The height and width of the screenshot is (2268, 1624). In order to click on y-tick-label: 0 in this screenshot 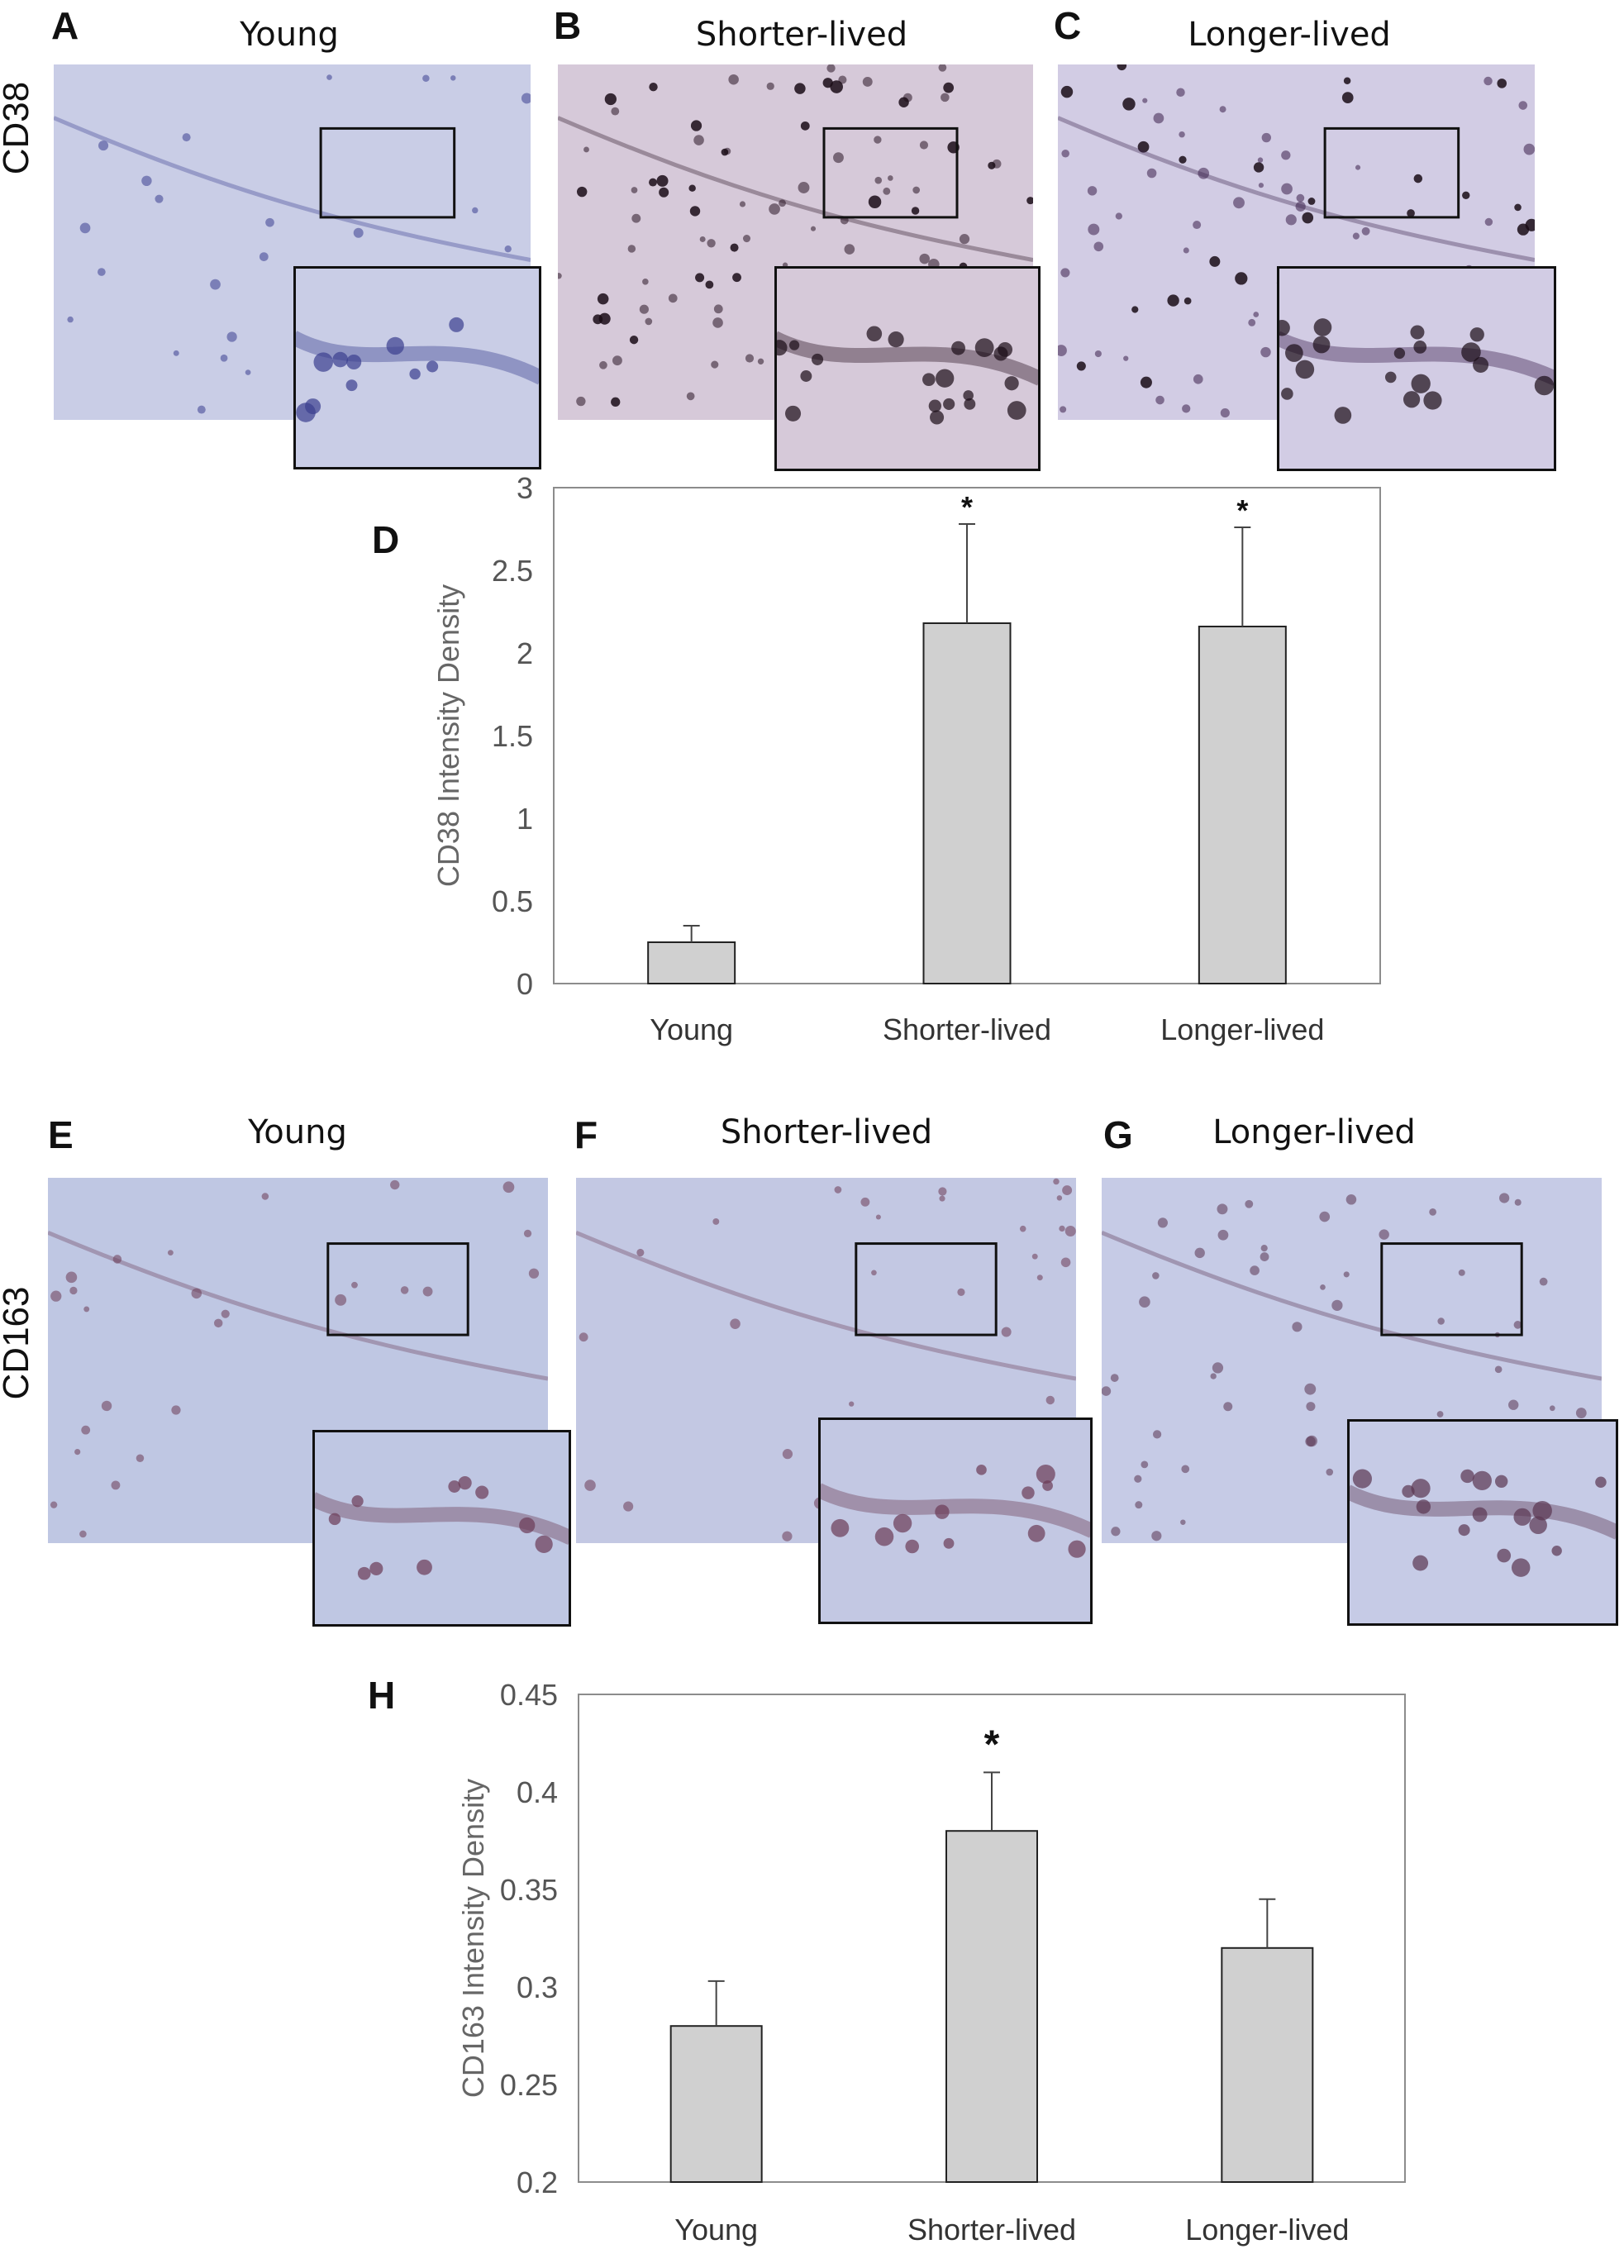, I will do `click(525, 984)`.